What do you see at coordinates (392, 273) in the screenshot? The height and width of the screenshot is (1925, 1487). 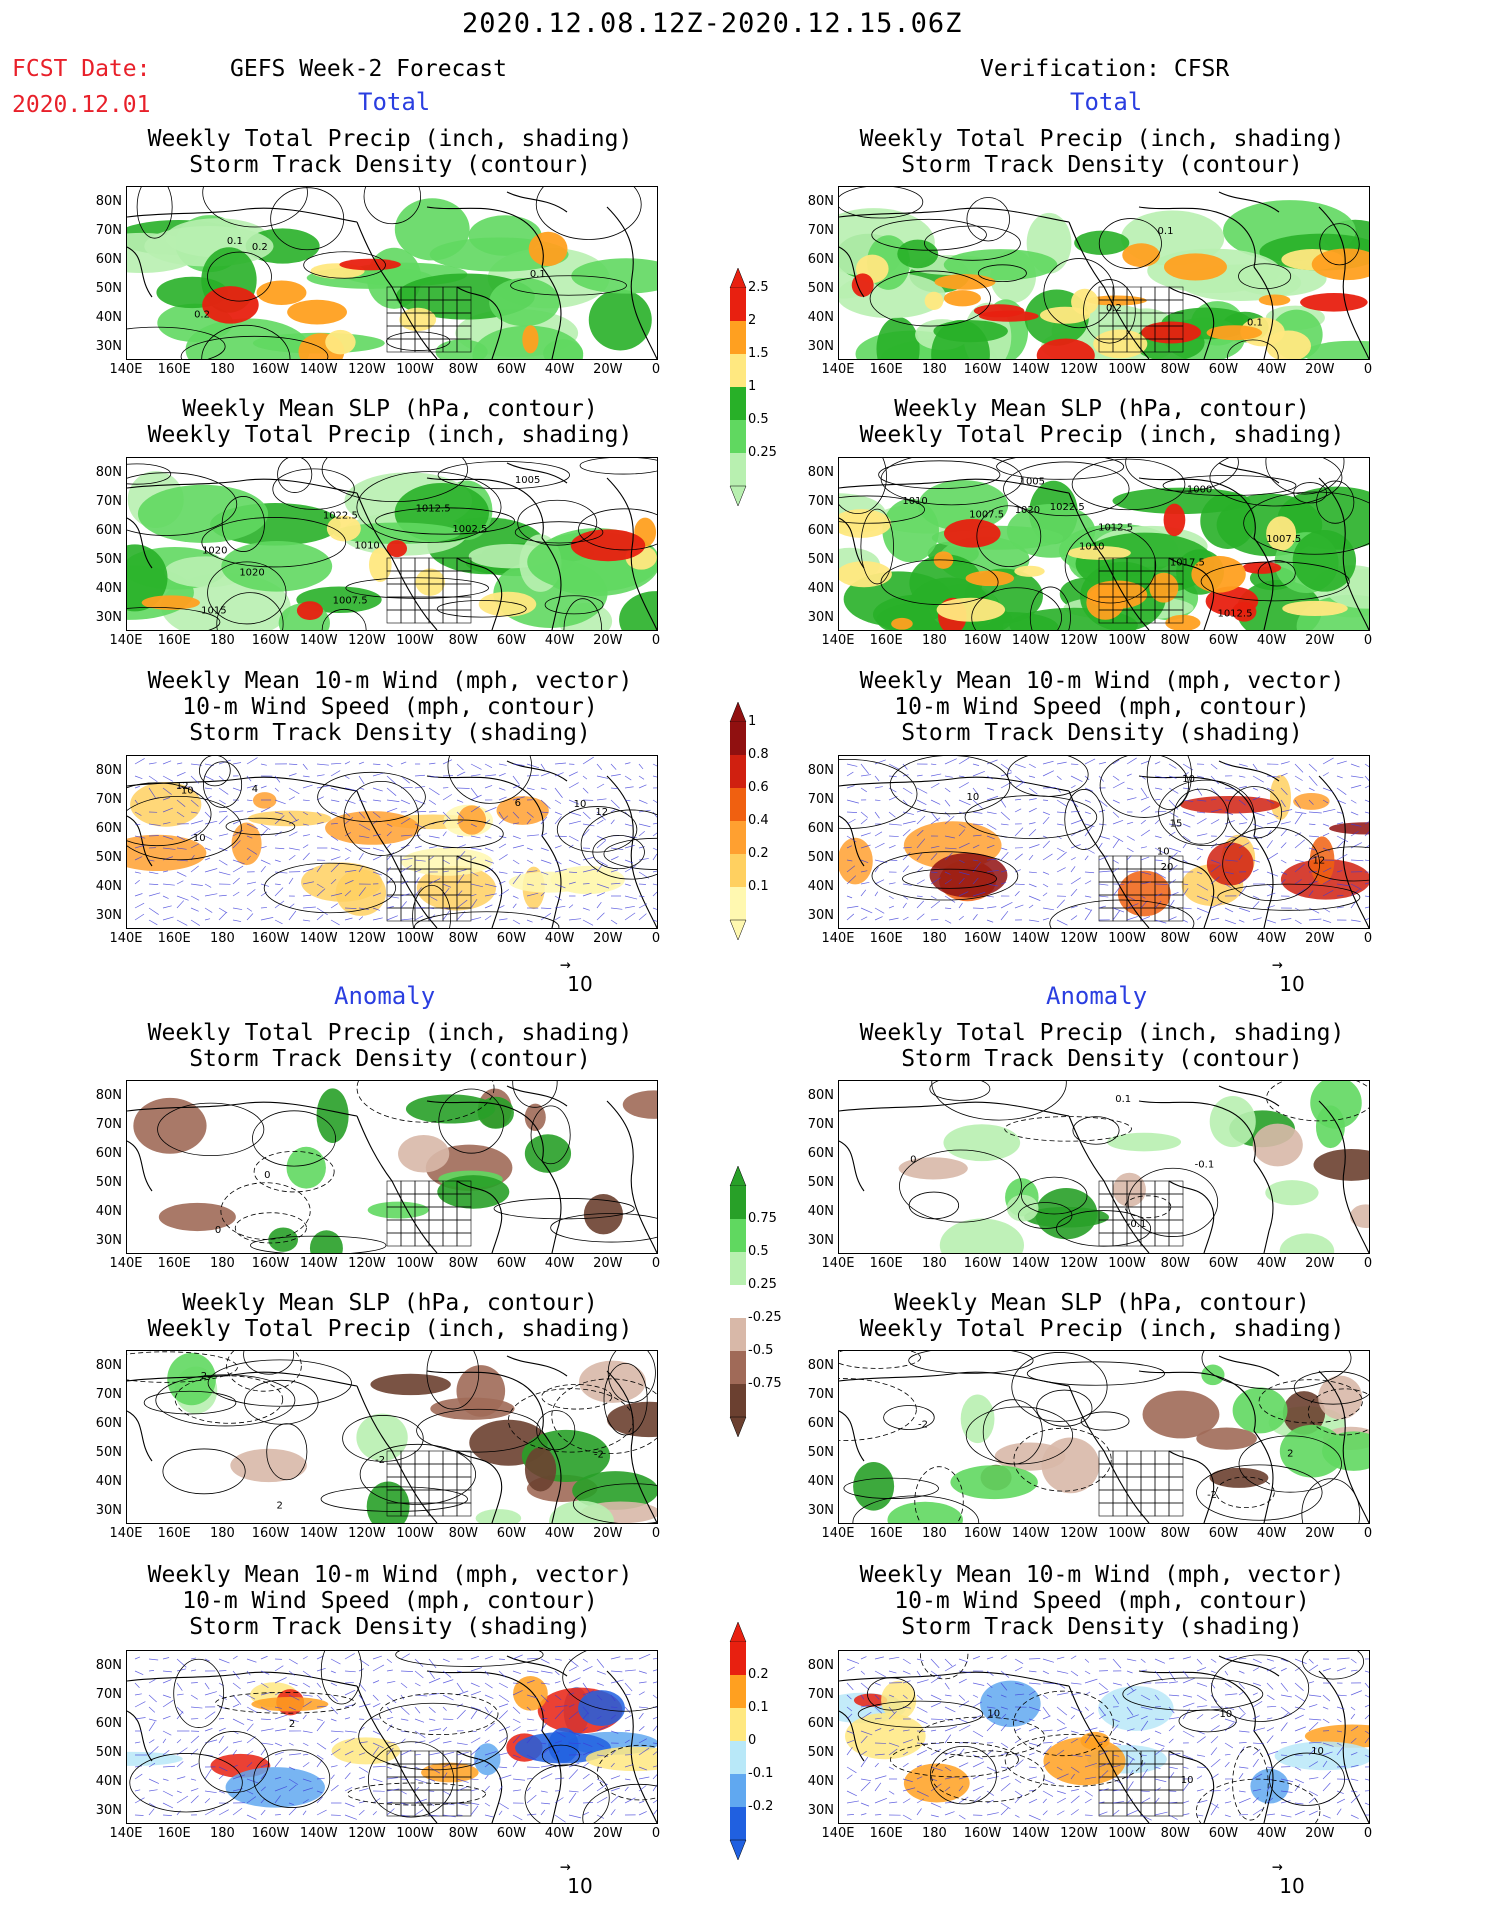 I see `map-panel-l1: 0.1 0.2 0.1 0.2` at bounding box center [392, 273].